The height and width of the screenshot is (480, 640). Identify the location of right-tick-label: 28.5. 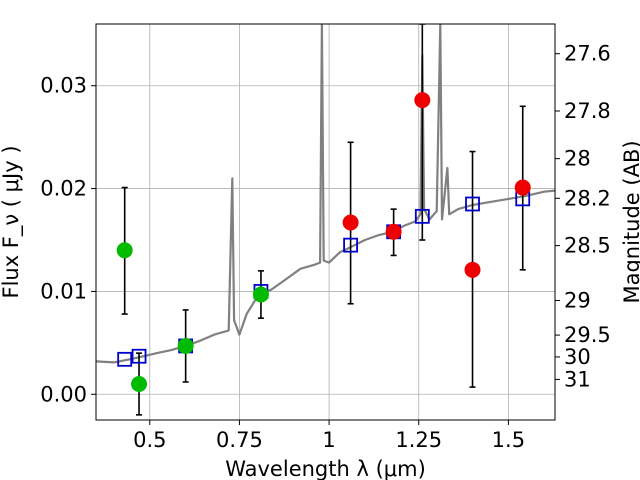
(587, 246).